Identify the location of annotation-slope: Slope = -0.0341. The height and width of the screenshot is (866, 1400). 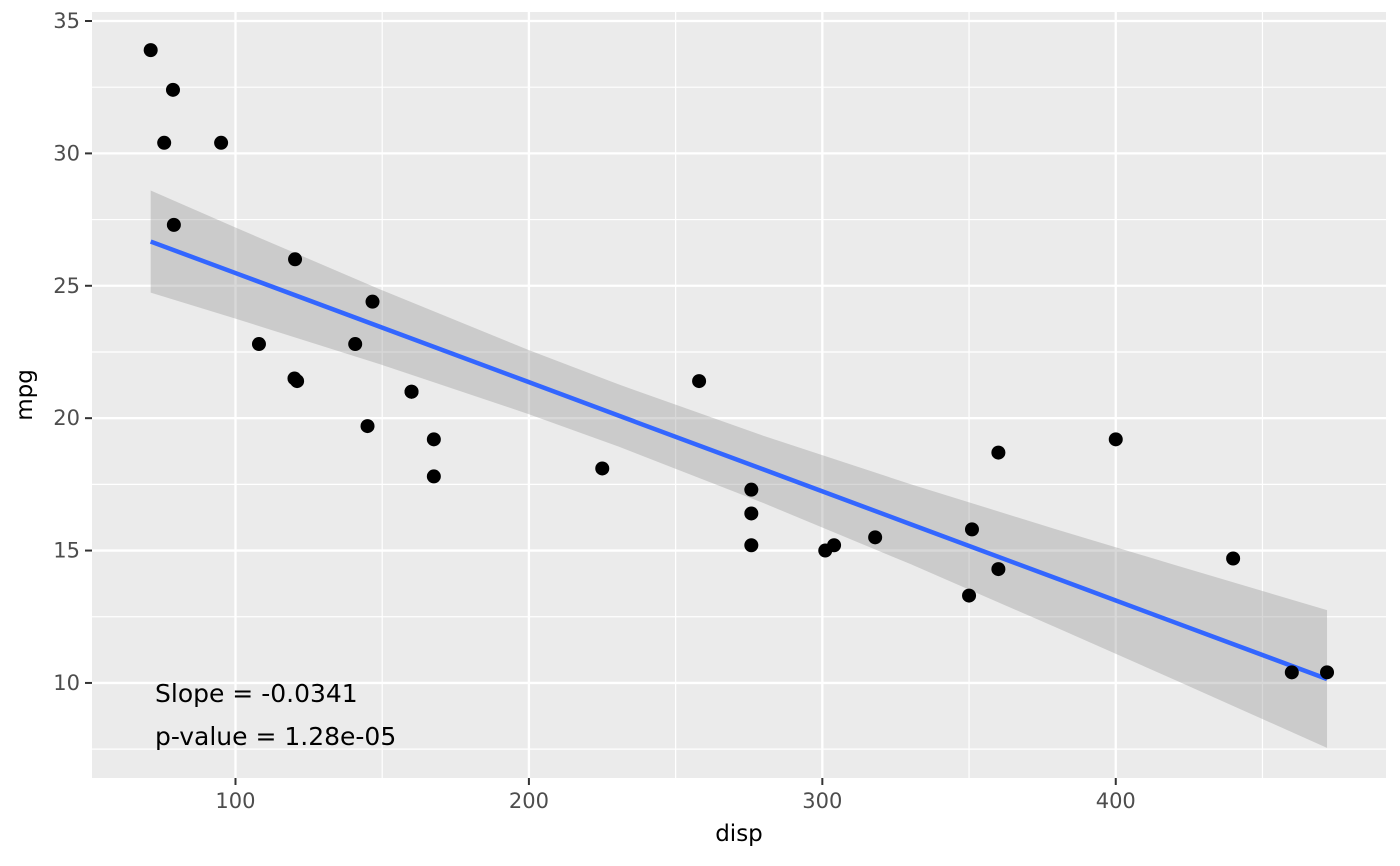
(256, 693).